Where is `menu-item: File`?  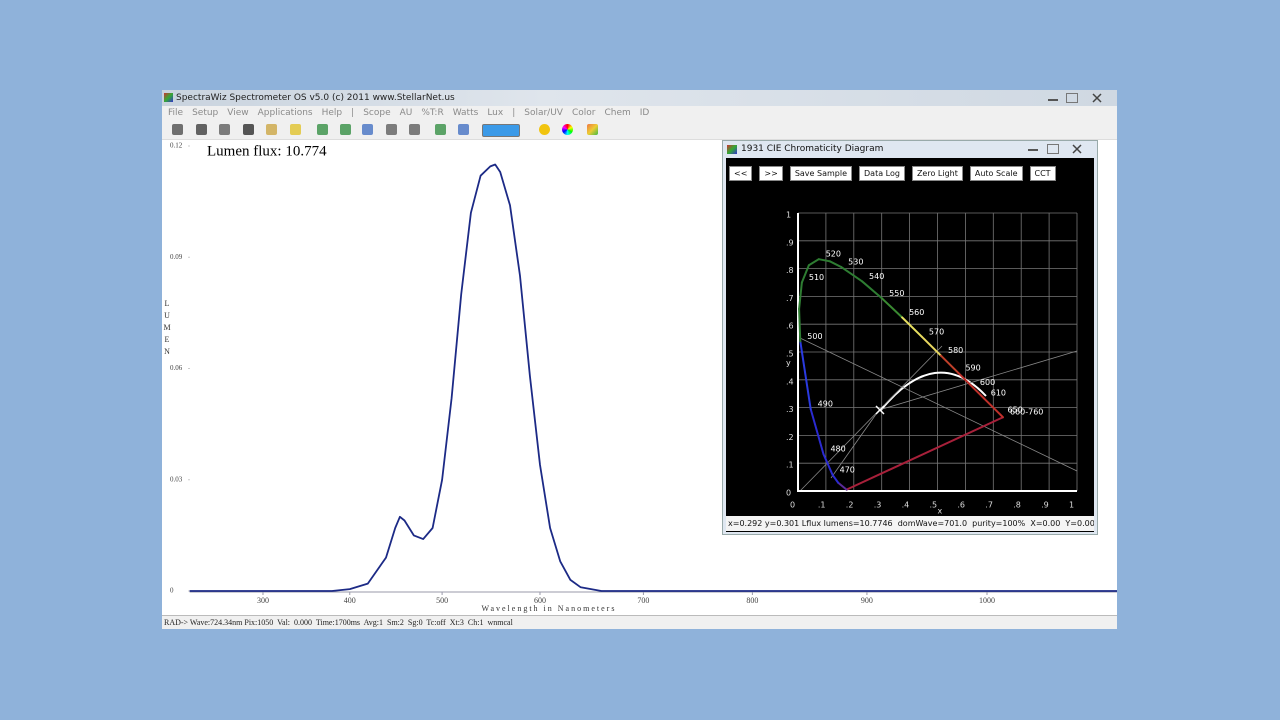
menu-item: File is located at coordinates (176, 113).